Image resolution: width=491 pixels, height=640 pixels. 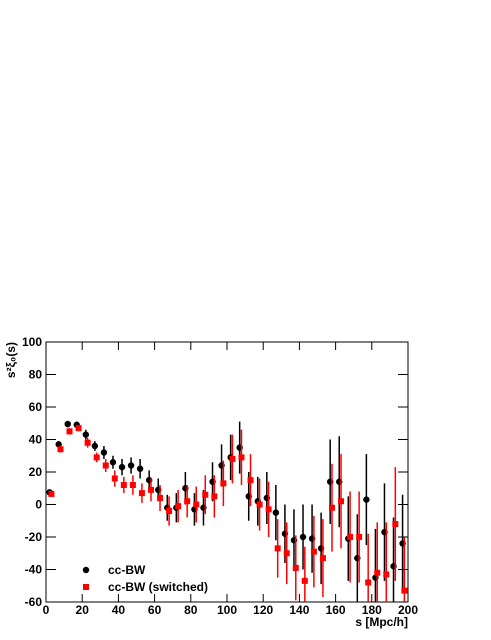 What do you see at coordinates (191, 610) in the screenshot?
I see `x-tick-label: 80` at bounding box center [191, 610].